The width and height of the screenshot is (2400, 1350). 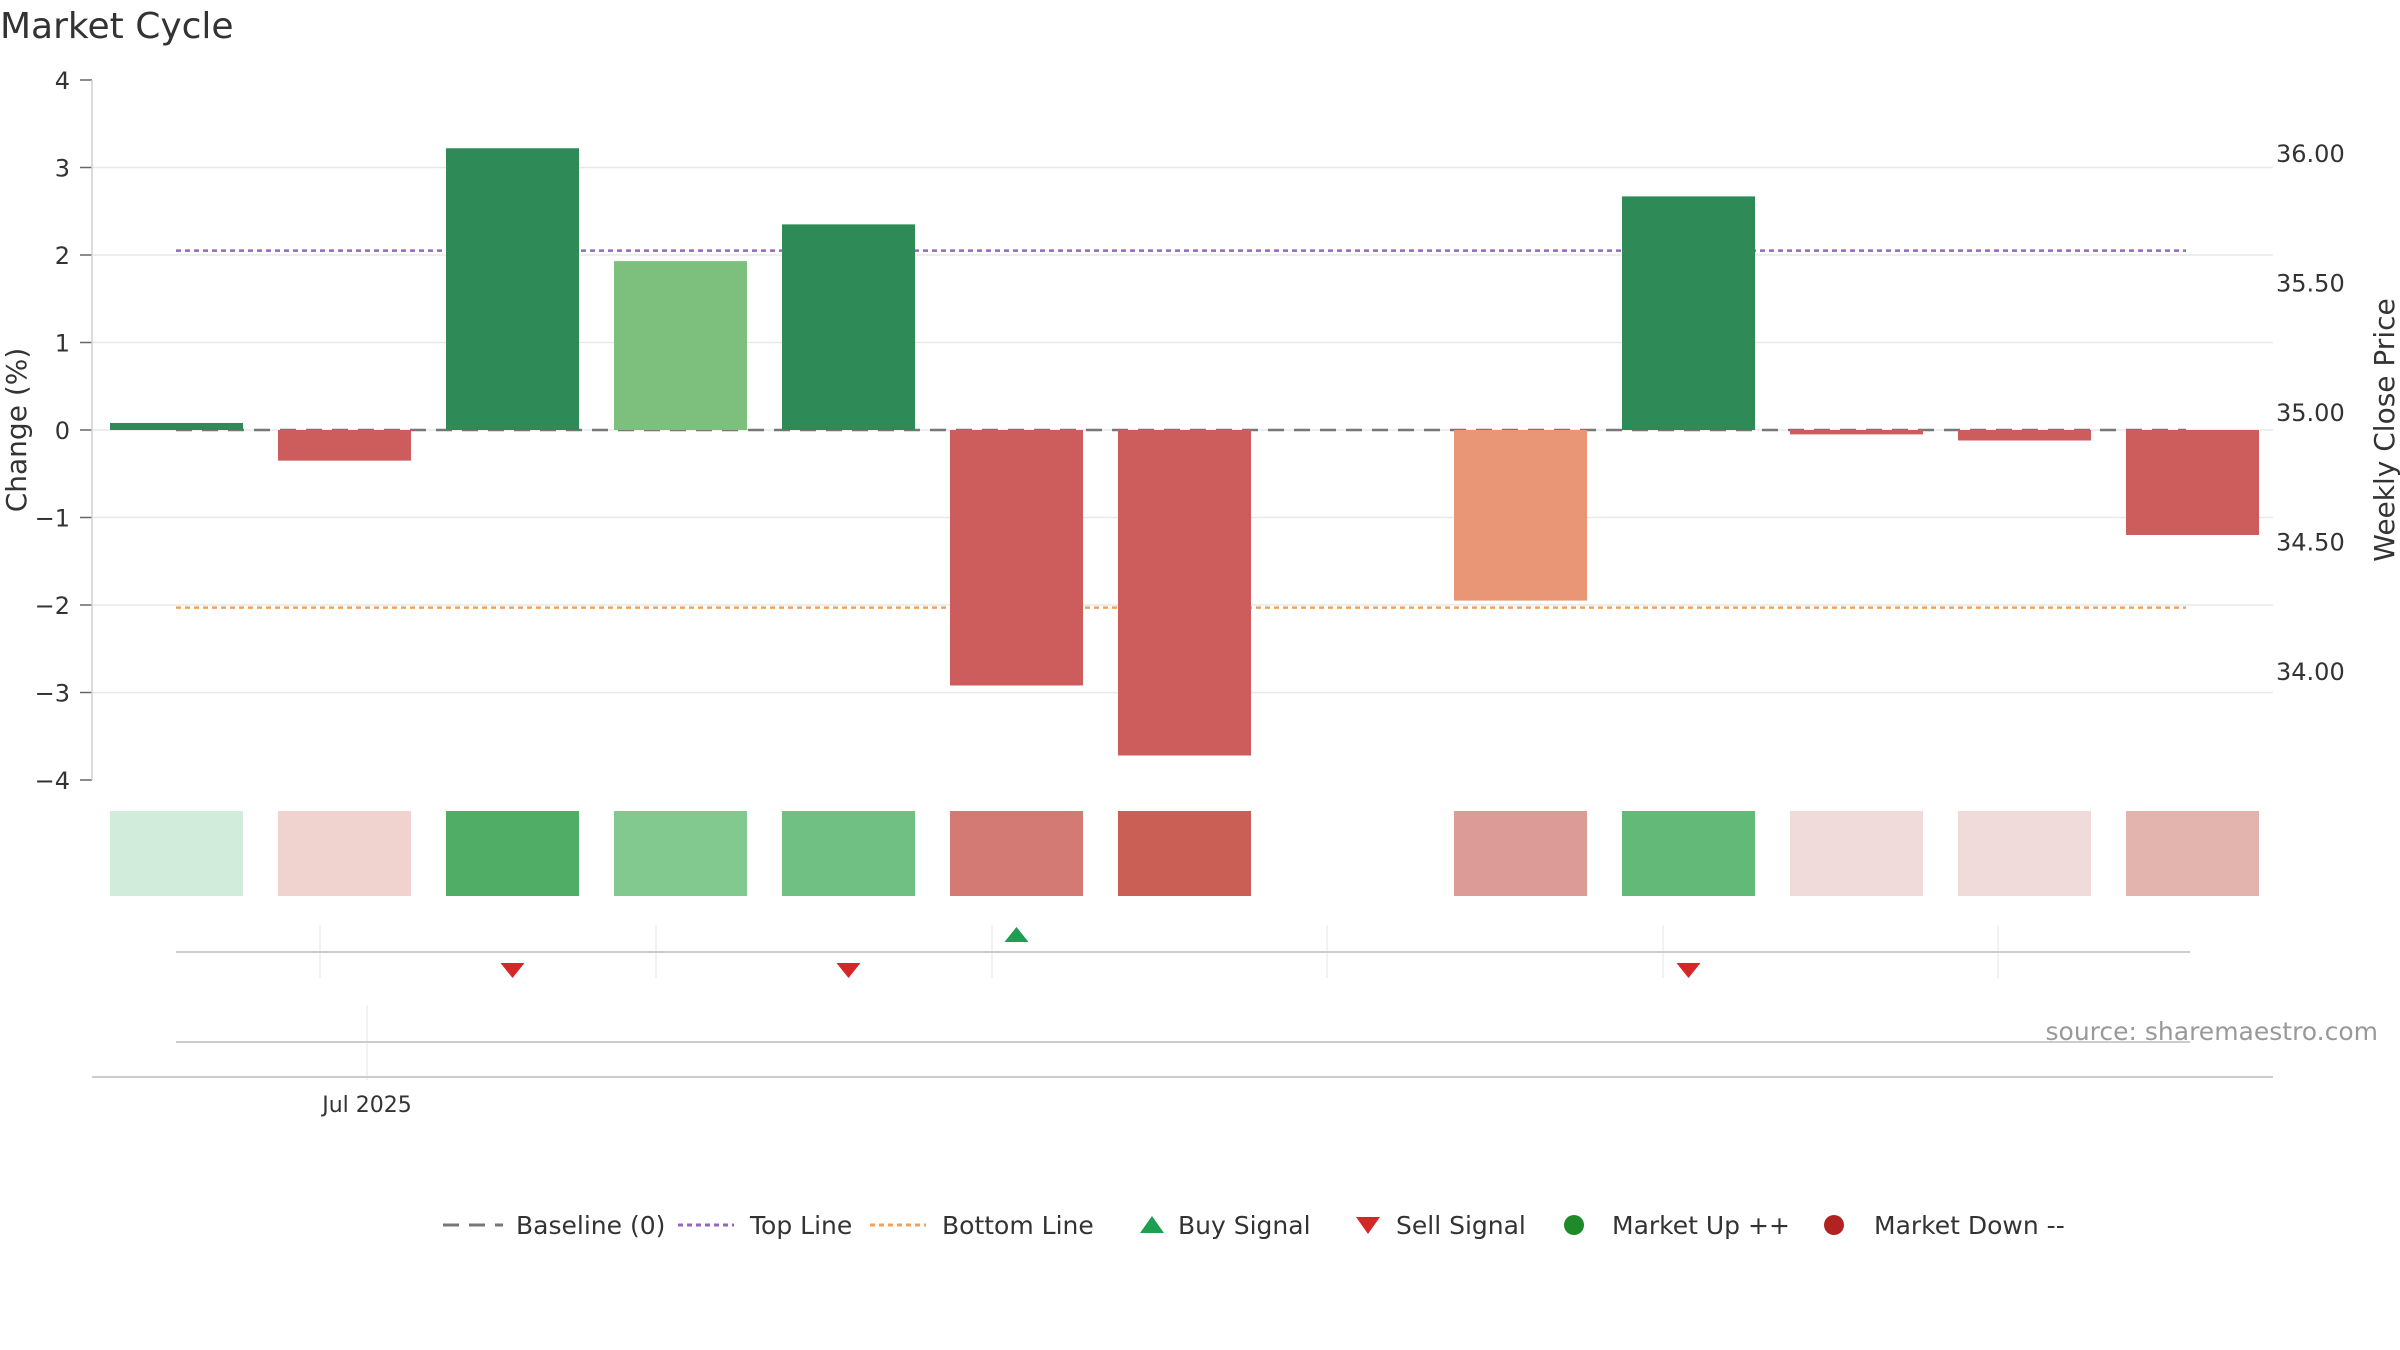 What do you see at coordinates (62, 169) in the screenshot?
I see `y-tick-label: 3` at bounding box center [62, 169].